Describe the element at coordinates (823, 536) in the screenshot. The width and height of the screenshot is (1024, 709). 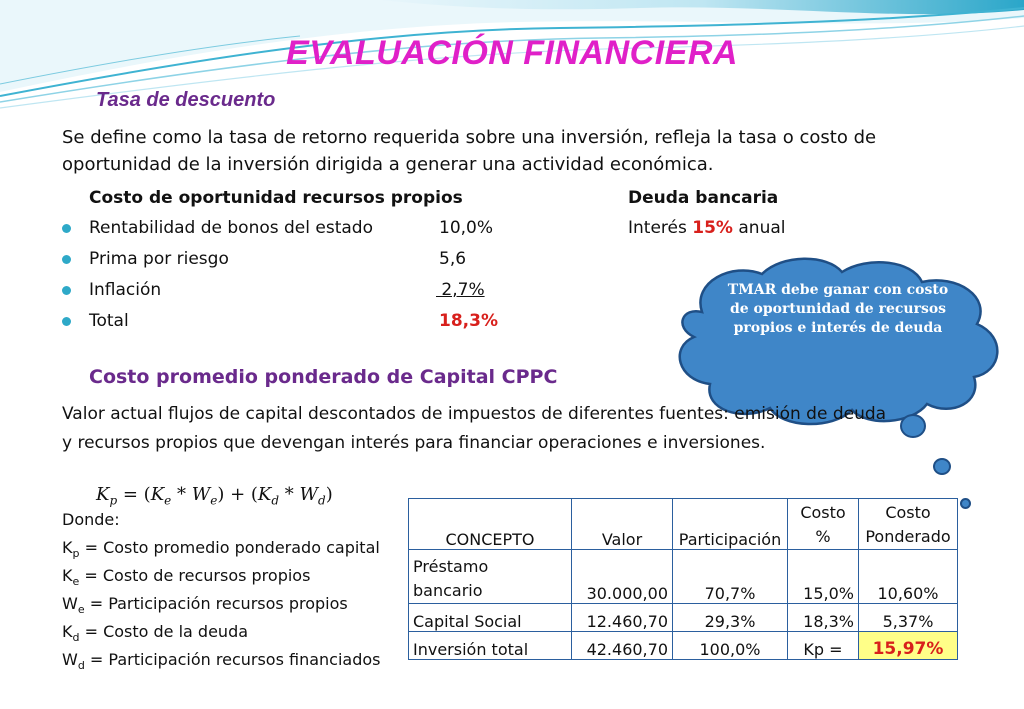
I see `header-cost-line2: %` at that location.